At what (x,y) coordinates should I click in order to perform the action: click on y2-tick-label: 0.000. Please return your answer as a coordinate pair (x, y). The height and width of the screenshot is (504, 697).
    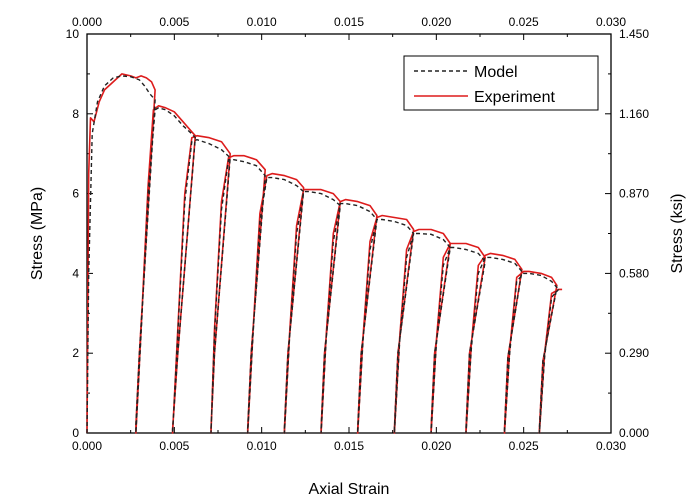
    Looking at the image, I should click on (634, 433).